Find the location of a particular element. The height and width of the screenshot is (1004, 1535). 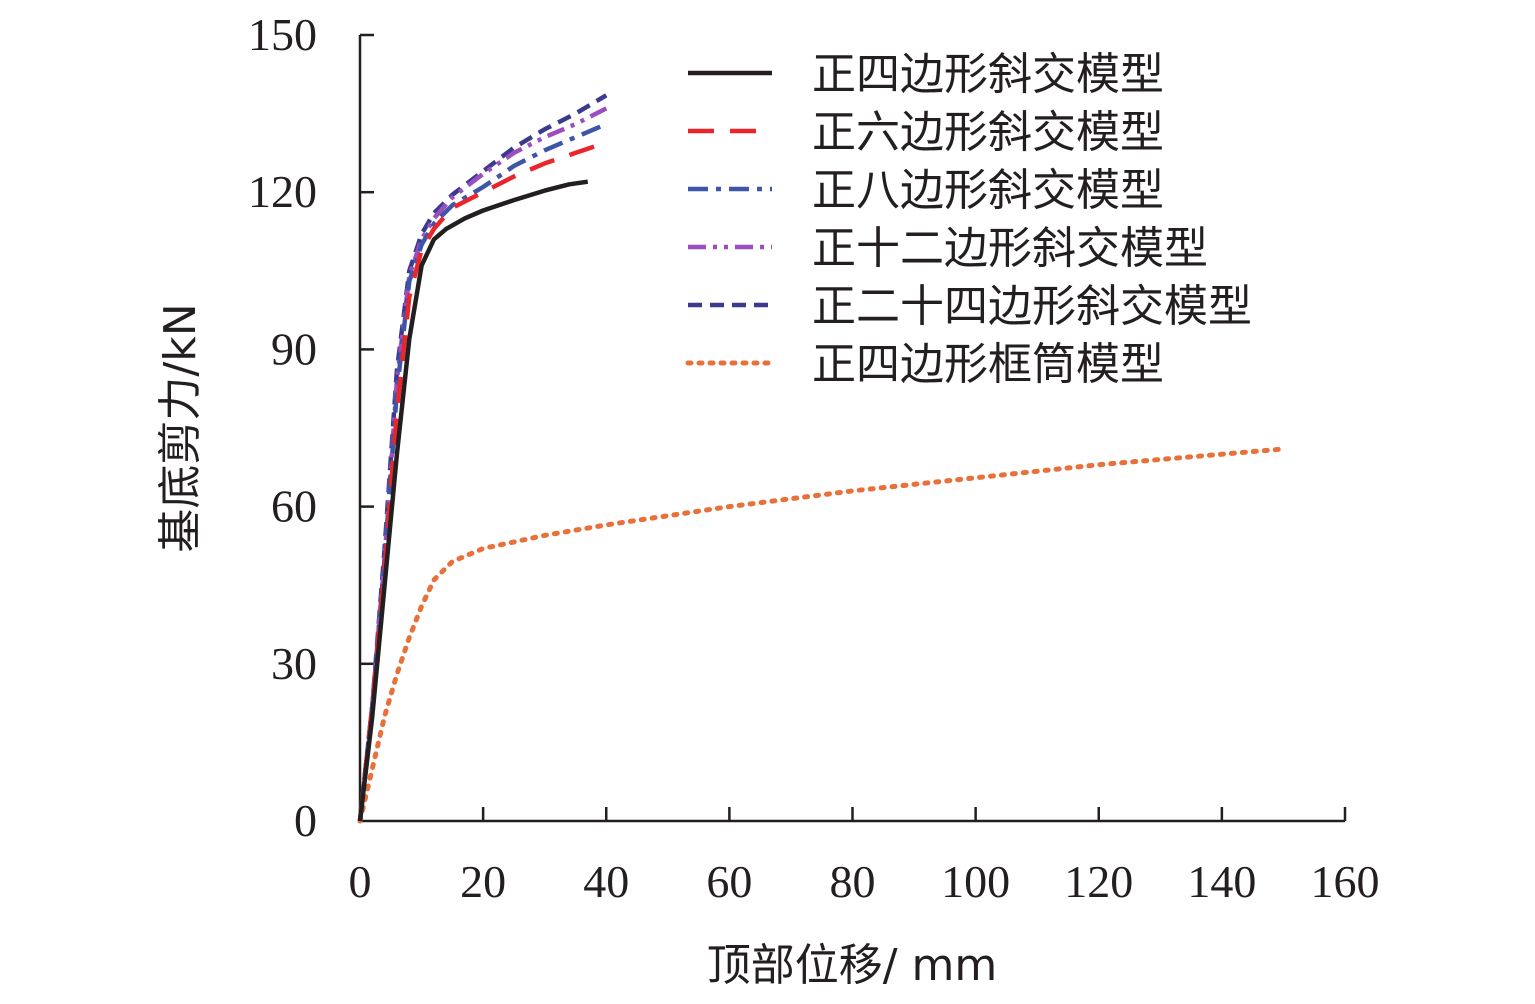

legend-label: 正八边形斜交模型 is located at coordinates (988, 190).